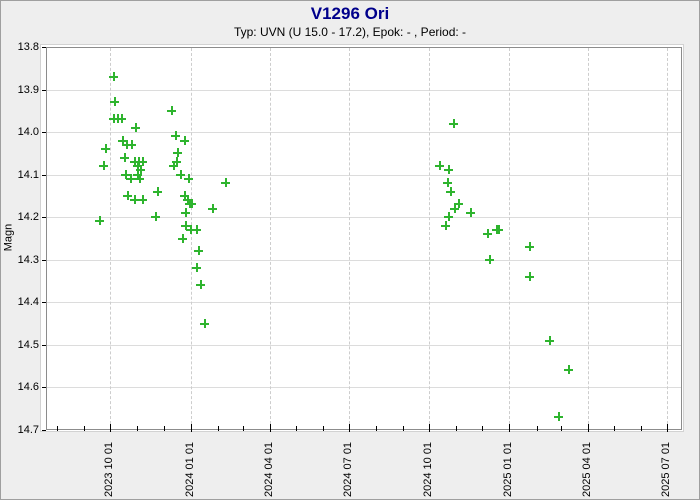  What do you see at coordinates (350, 13) in the screenshot?
I see `chart-title: V1296 Ori` at bounding box center [350, 13].